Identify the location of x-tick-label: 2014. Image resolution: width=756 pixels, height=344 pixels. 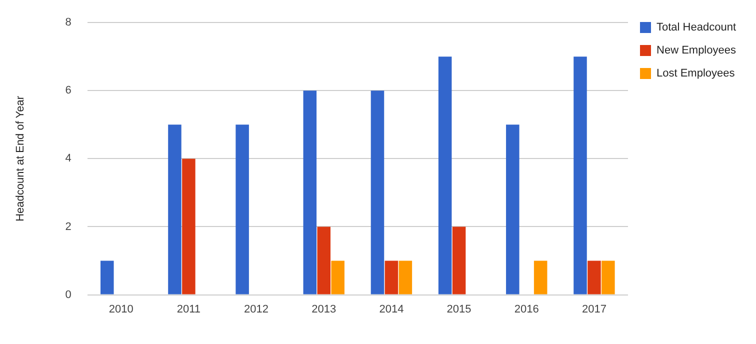
(391, 309).